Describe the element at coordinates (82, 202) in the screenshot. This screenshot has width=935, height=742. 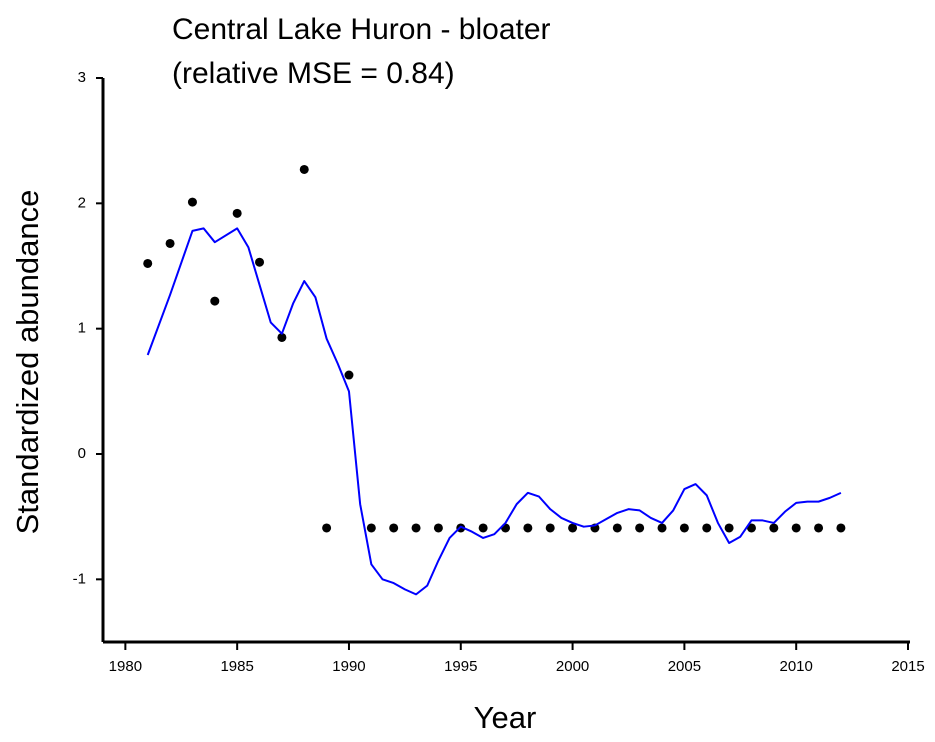
I see `y-tick-label: 2` at that location.